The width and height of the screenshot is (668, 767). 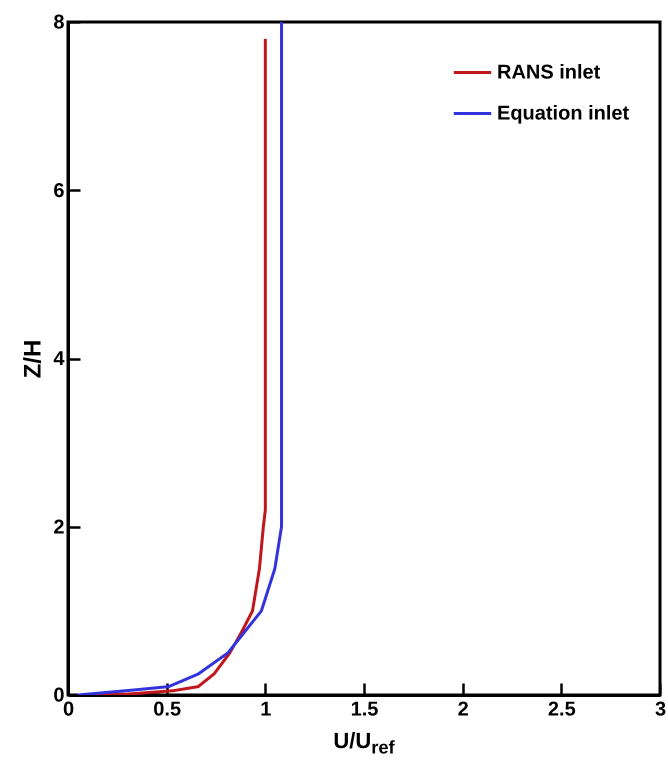 What do you see at coordinates (463, 709) in the screenshot?
I see `x-tick-label: 2` at bounding box center [463, 709].